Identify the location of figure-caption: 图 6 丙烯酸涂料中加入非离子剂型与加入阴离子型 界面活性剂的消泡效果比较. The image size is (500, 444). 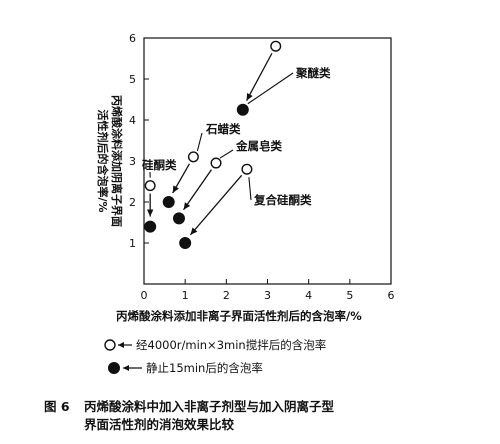
(264, 416).